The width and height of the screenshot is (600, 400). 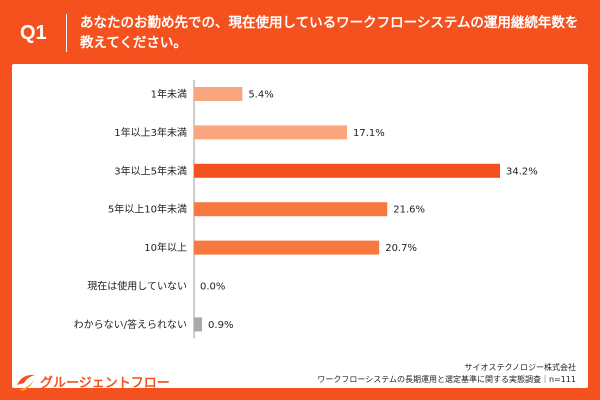 What do you see at coordinates (150, 132) in the screenshot?
I see `category-label: 1年以上3年未満` at bounding box center [150, 132].